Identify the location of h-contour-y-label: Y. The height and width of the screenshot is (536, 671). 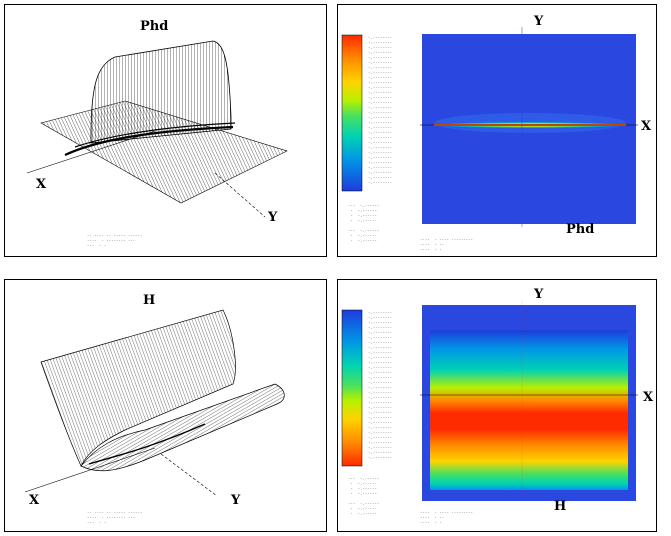
(539, 294).